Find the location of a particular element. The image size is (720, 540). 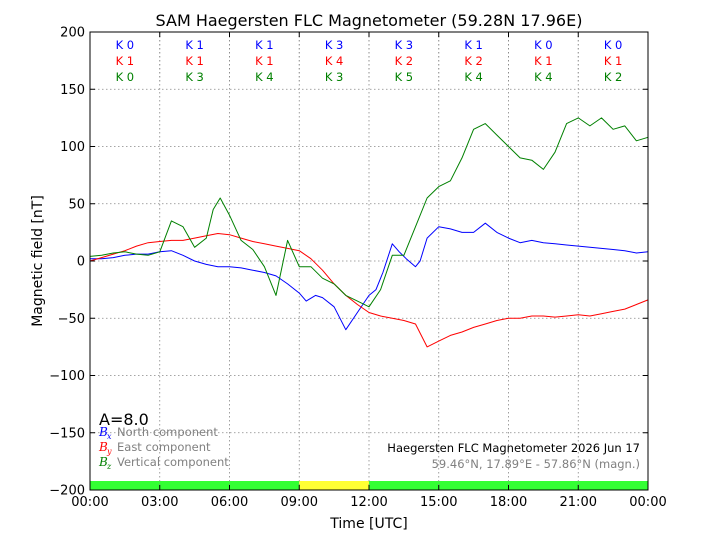

a-index-label: A=8.0 is located at coordinates (124, 419).